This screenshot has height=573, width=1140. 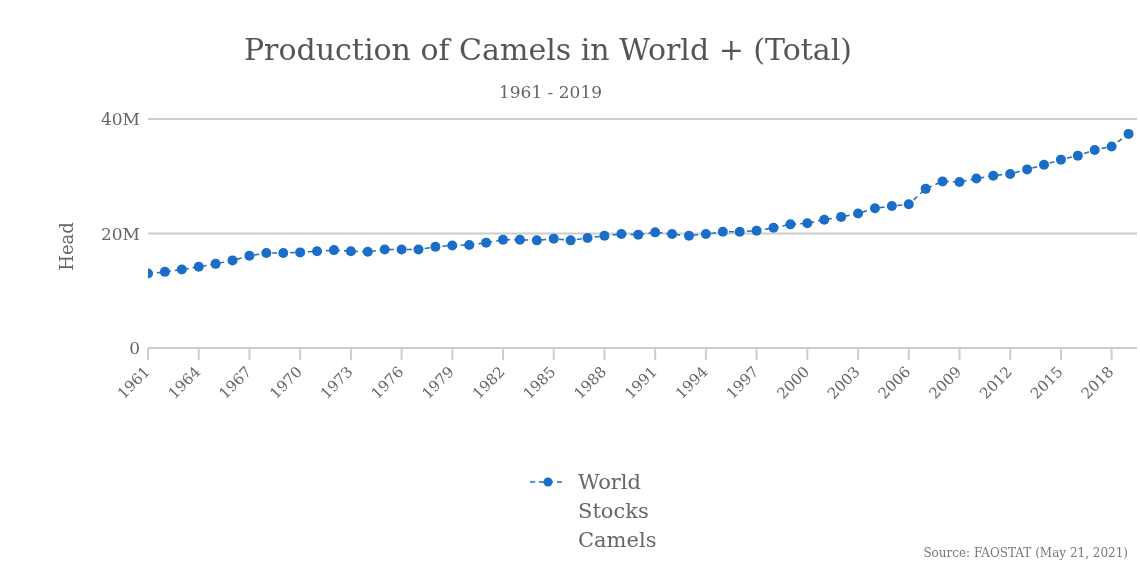 What do you see at coordinates (134, 348) in the screenshot?
I see `y-tick-label: 0` at bounding box center [134, 348].